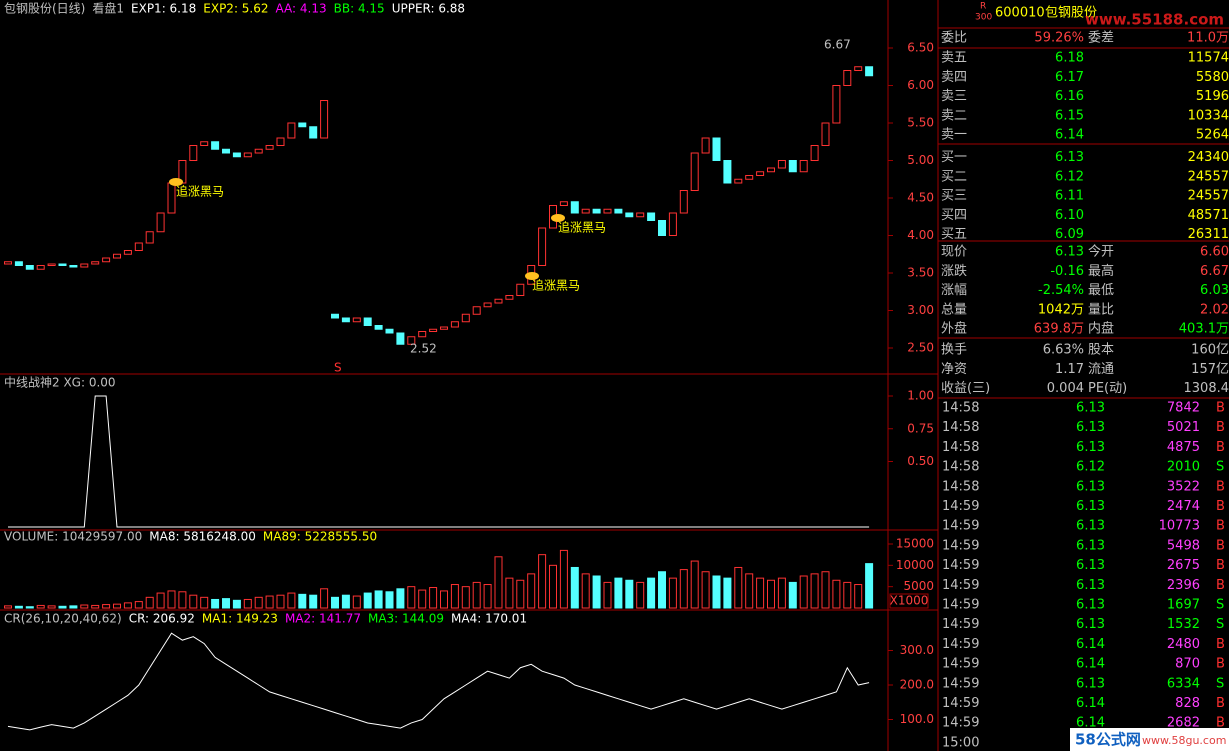 This screenshot has width=1229, height=751. What do you see at coordinates (1090, 467) in the screenshot?
I see `quote-cell: 6.12` at bounding box center [1090, 467].